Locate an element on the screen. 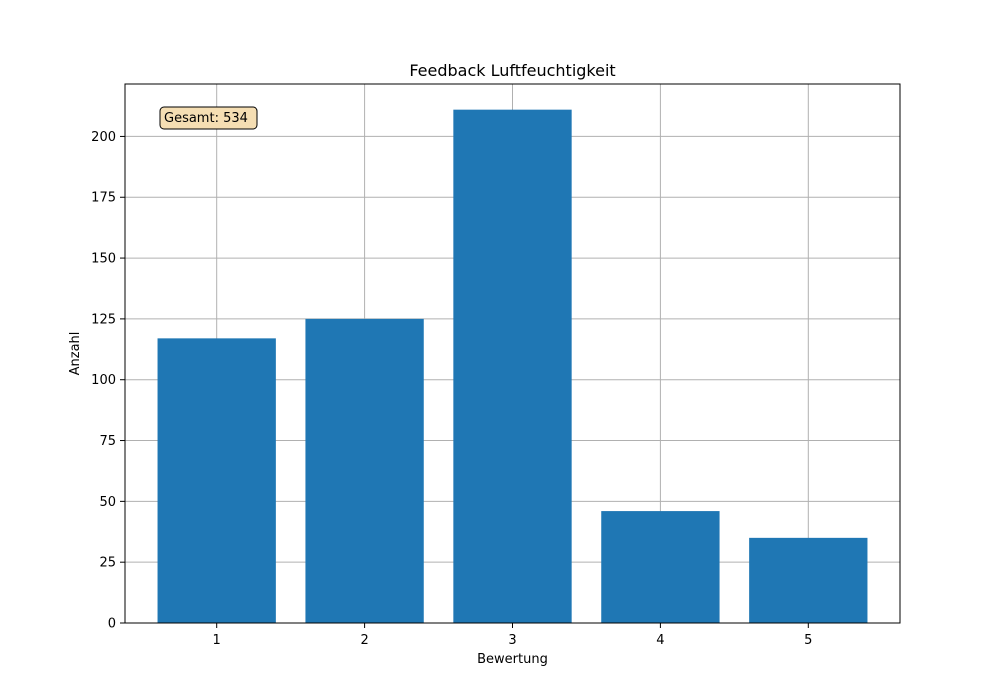 The width and height of the screenshot is (1000, 700). x-tick-label: 3 is located at coordinates (512, 640).